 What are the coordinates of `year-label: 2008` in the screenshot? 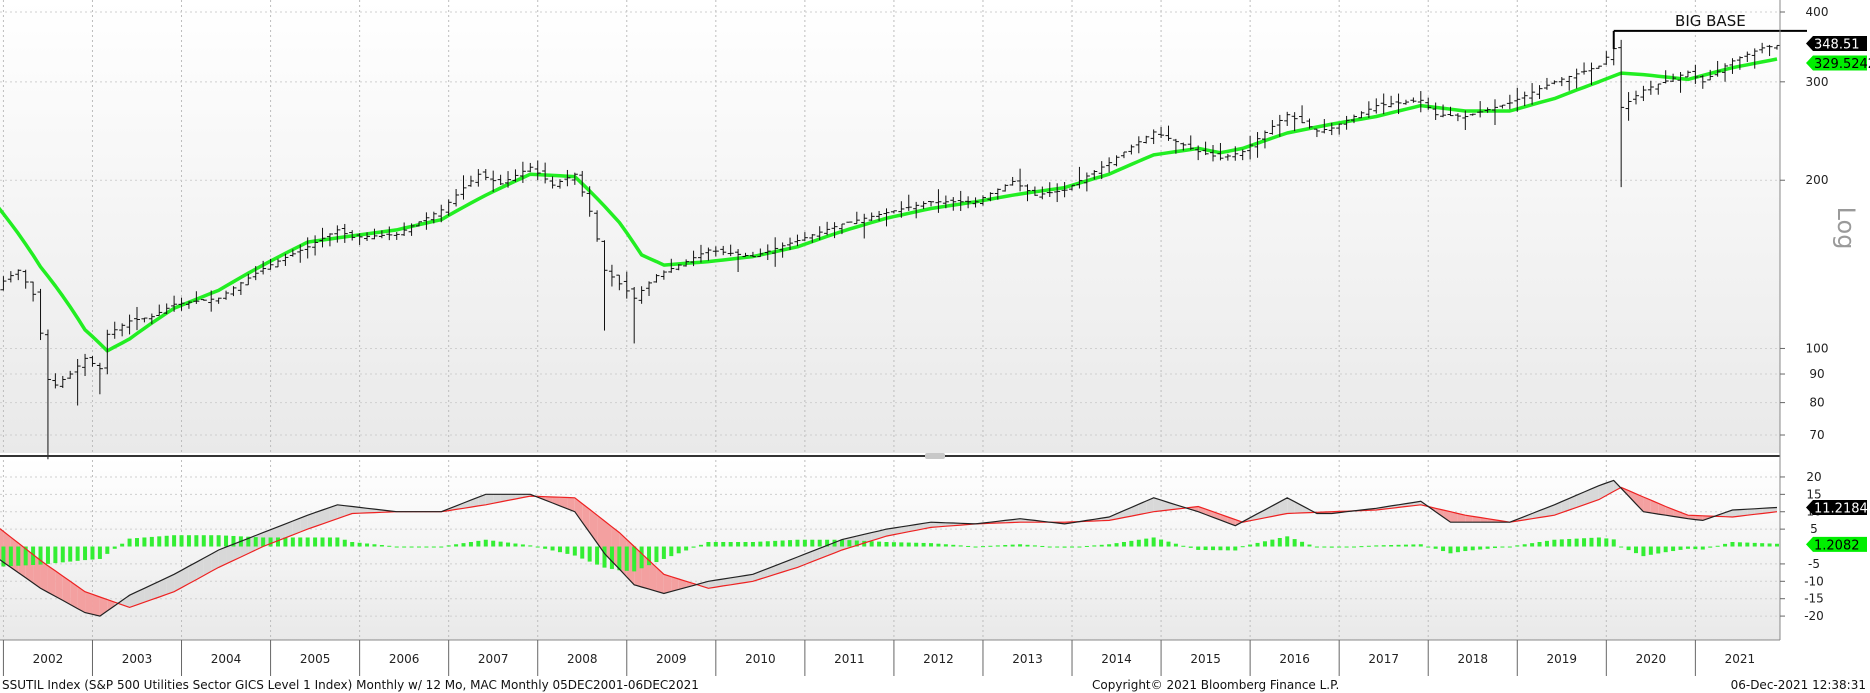 It's located at (582, 659).